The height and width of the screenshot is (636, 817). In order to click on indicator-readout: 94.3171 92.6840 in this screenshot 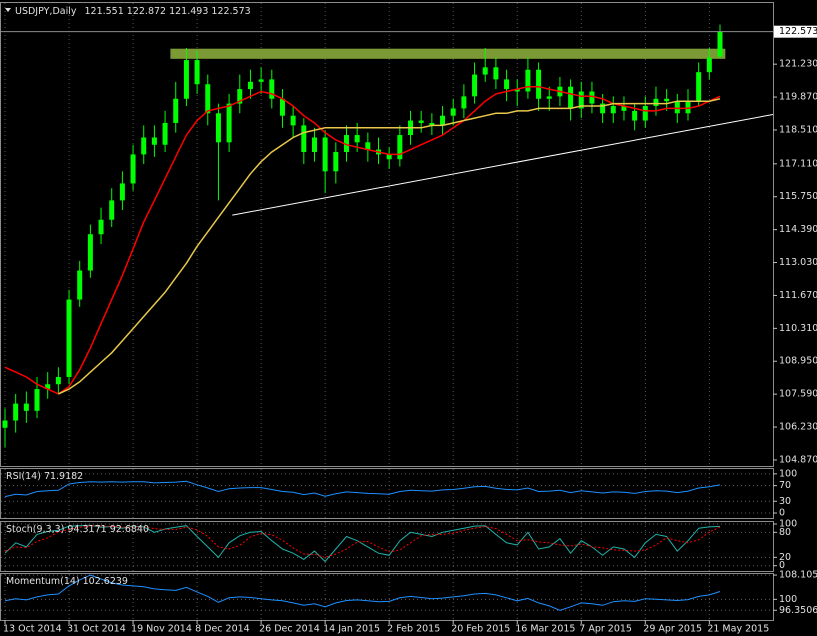, I will do `click(108, 529)`.